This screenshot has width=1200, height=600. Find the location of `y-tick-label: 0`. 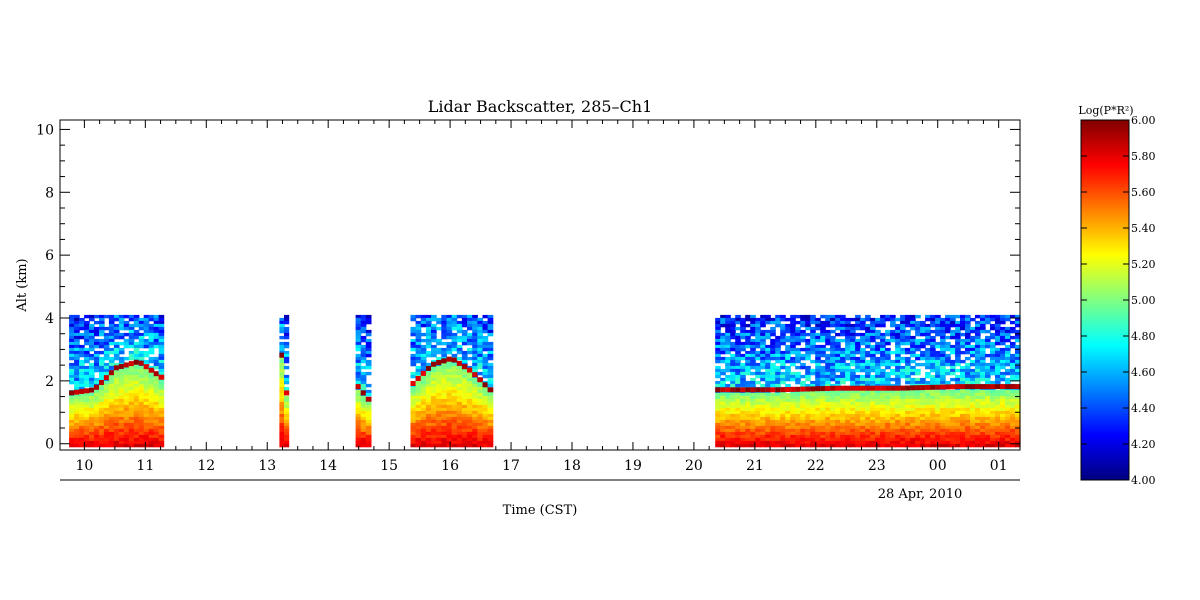

y-tick-label: 0 is located at coordinates (49, 445).